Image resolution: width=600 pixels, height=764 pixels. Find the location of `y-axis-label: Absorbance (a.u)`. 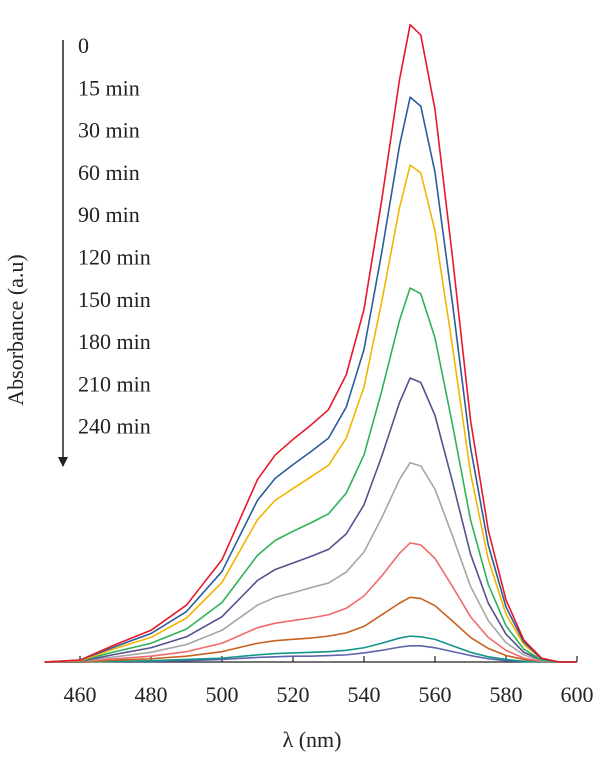

y-axis-label: Absorbance (a.u) is located at coordinates (15, 330).